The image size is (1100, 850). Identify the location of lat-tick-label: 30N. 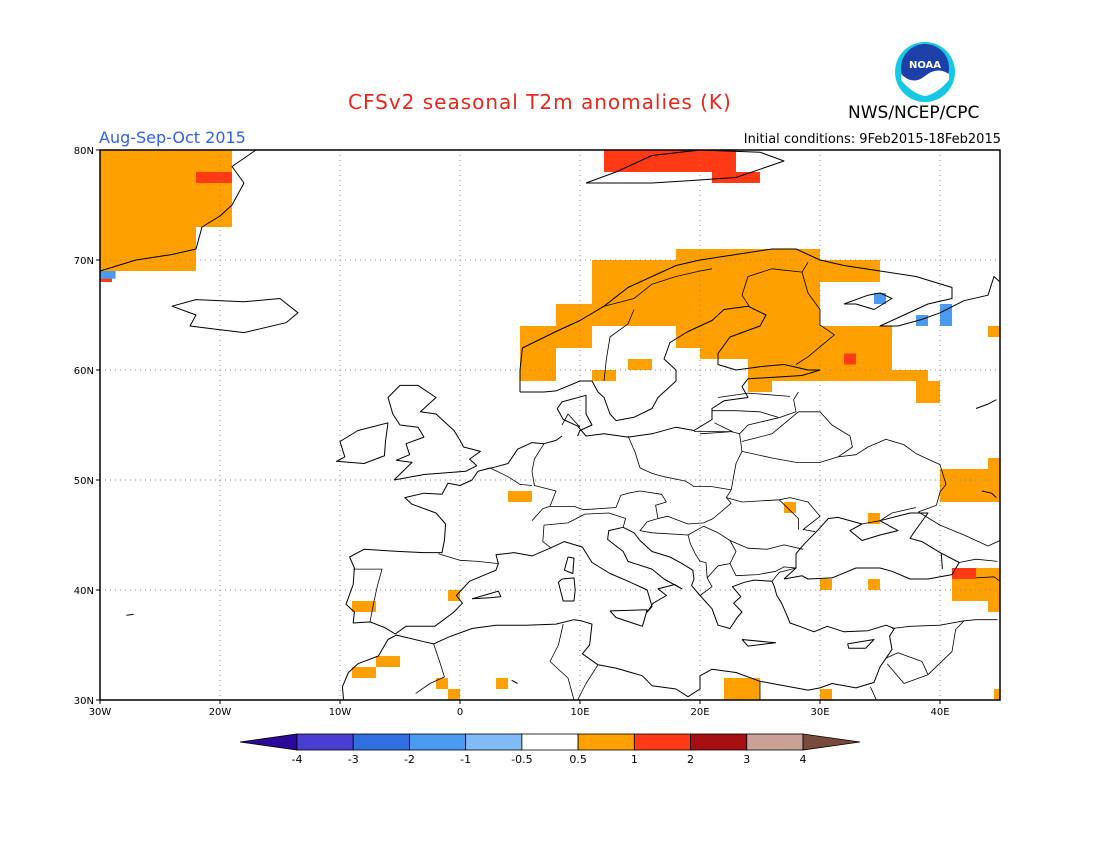
(84, 701).